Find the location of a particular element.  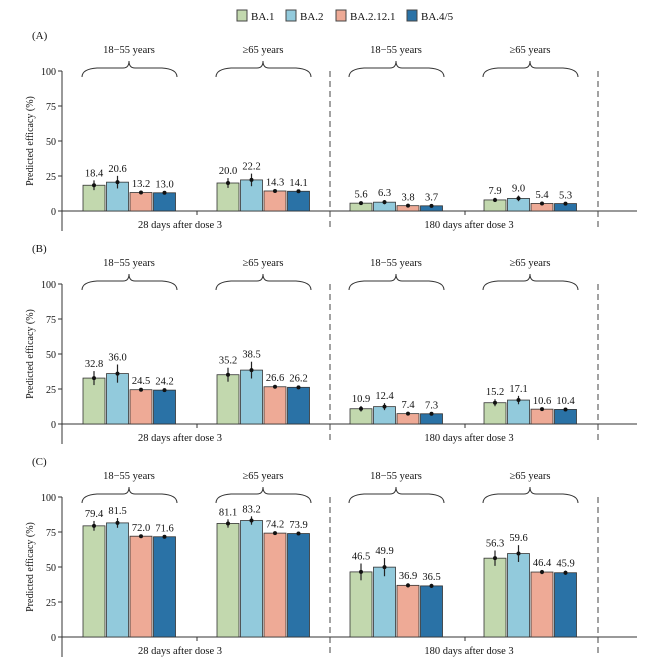

data-label: 81.1 is located at coordinates (228, 512).